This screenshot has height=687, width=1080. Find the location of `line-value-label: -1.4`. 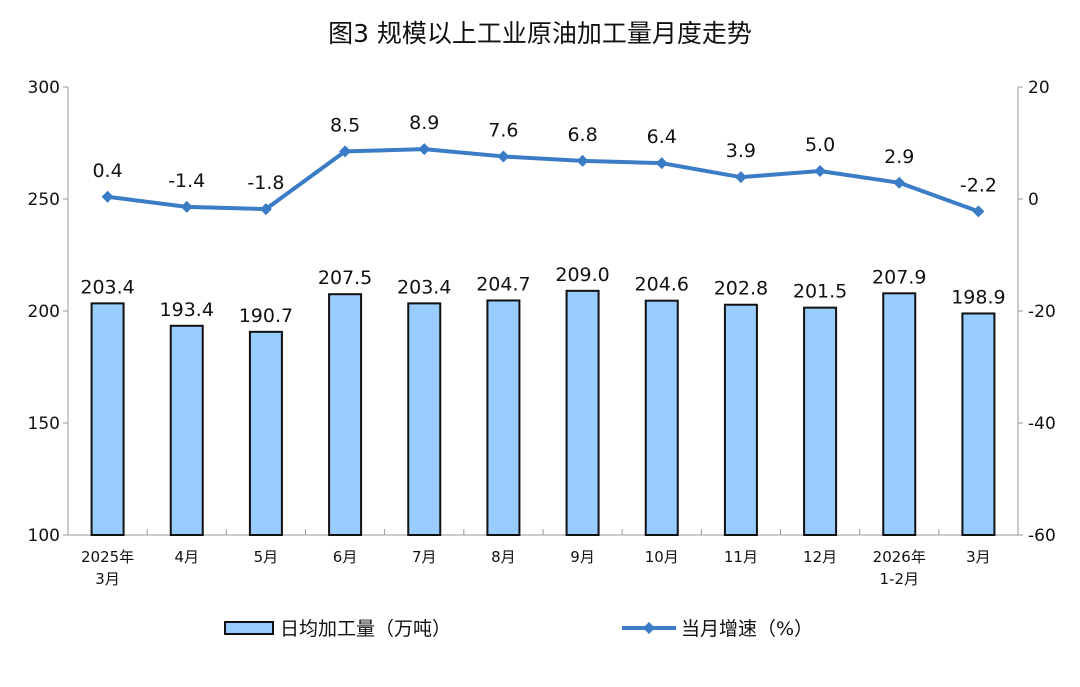

line-value-label: -1.4 is located at coordinates (186, 181).